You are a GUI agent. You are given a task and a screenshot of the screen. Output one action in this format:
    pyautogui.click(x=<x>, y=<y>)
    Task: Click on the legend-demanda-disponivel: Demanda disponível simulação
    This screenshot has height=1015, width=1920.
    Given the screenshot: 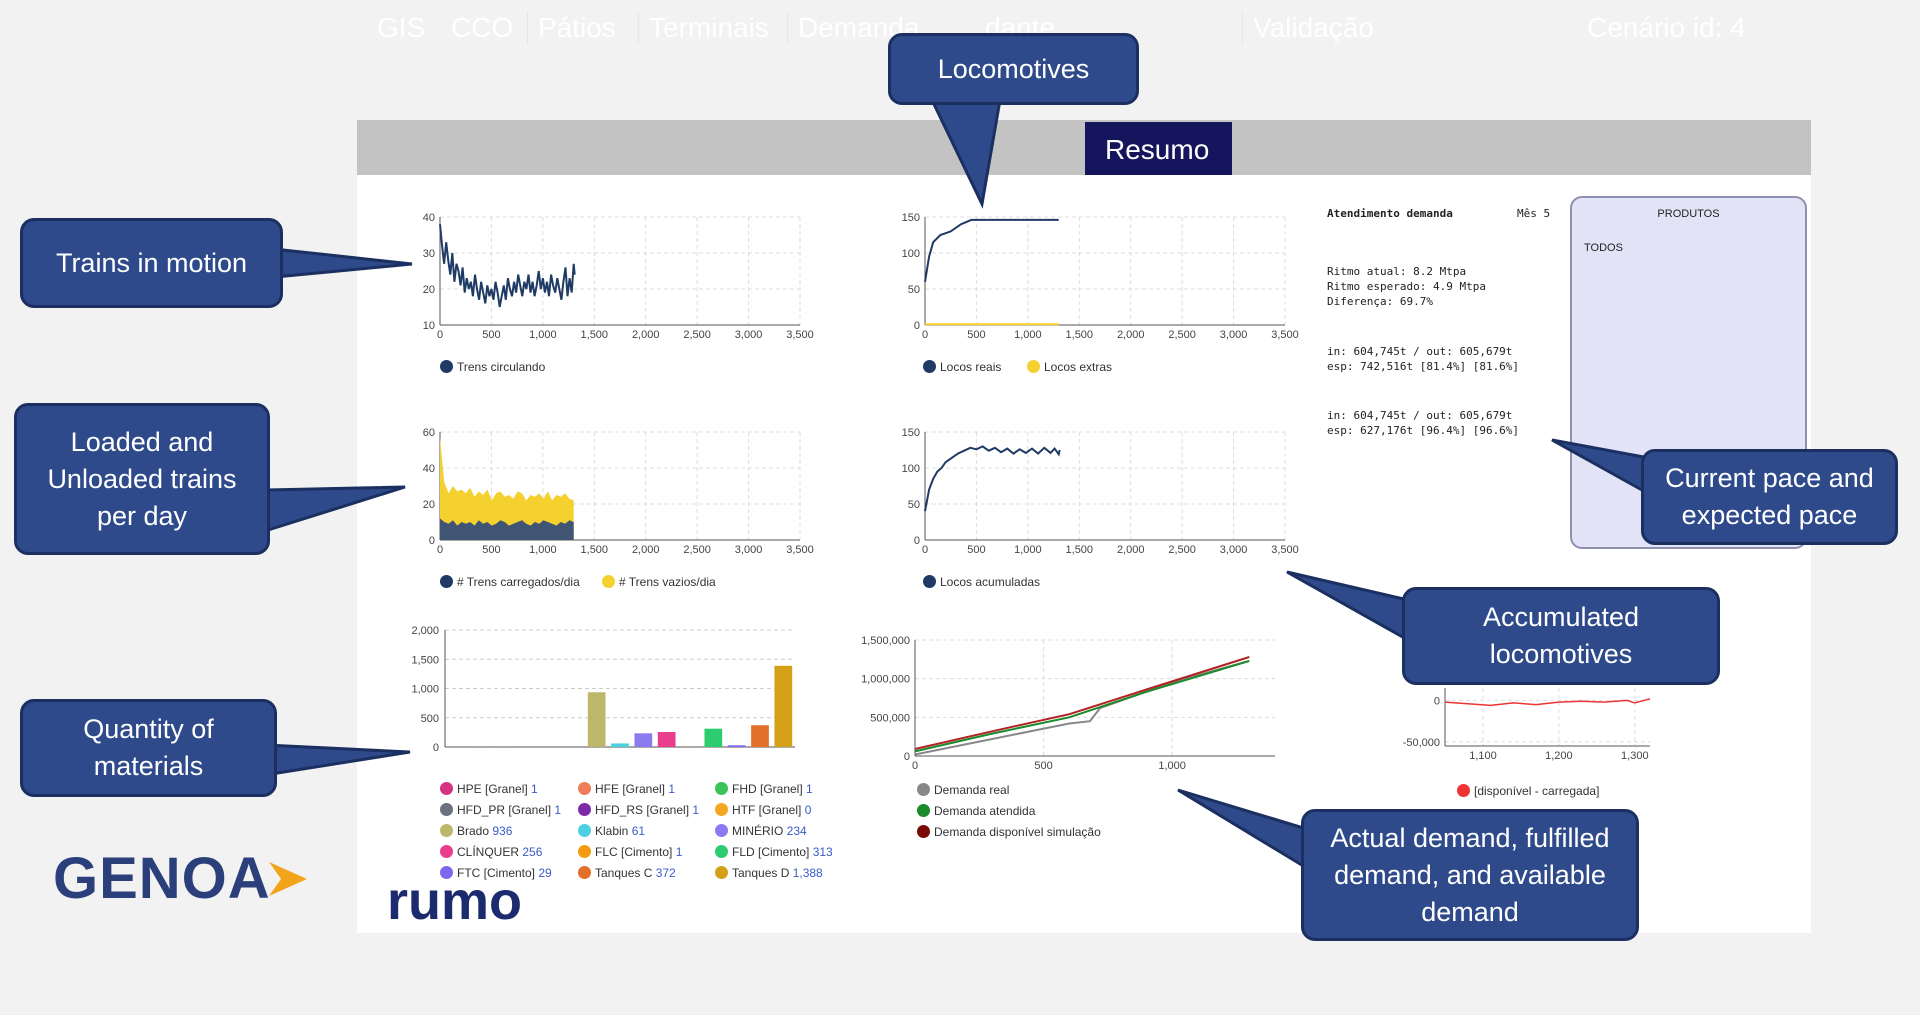 What is the action you would take?
    pyautogui.click(x=1009, y=832)
    